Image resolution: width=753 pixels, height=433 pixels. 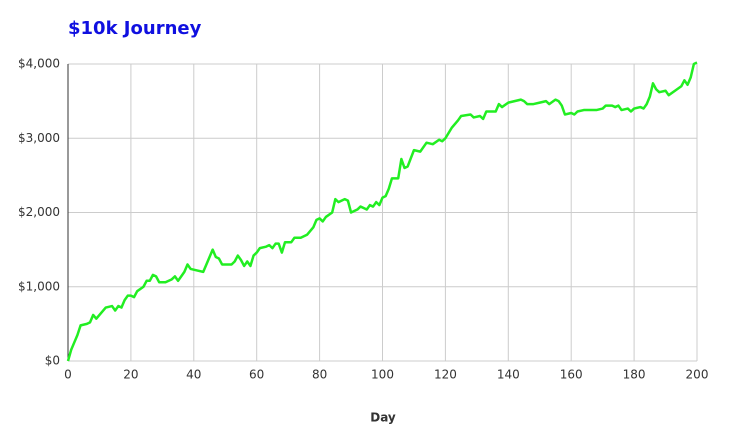 What do you see at coordinates (135, 28) in the screenshot?
I see `chart-title: $10k Journey` at bounding box center [135, 28].